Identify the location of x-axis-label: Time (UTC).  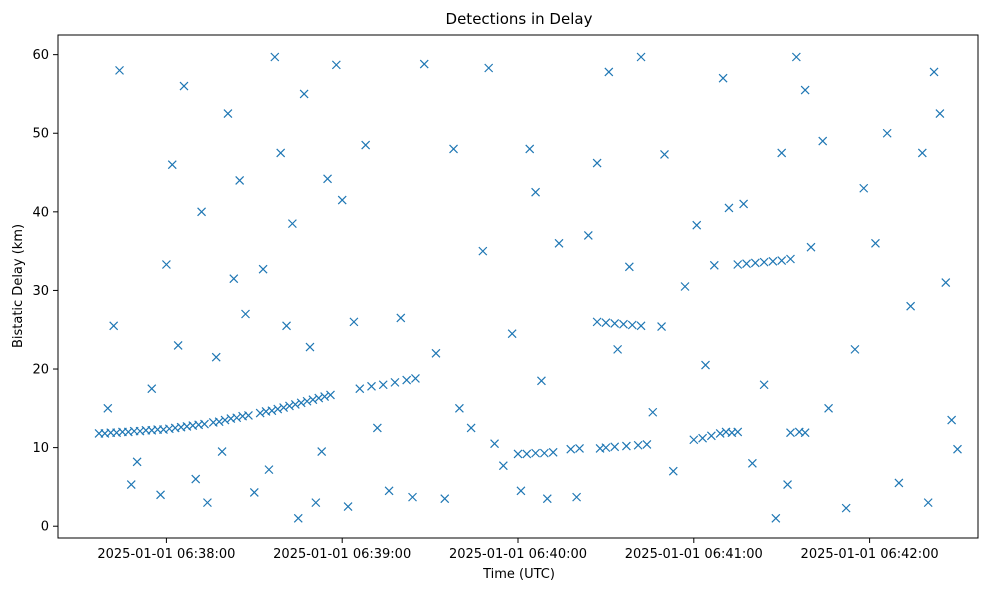
(518, 574).